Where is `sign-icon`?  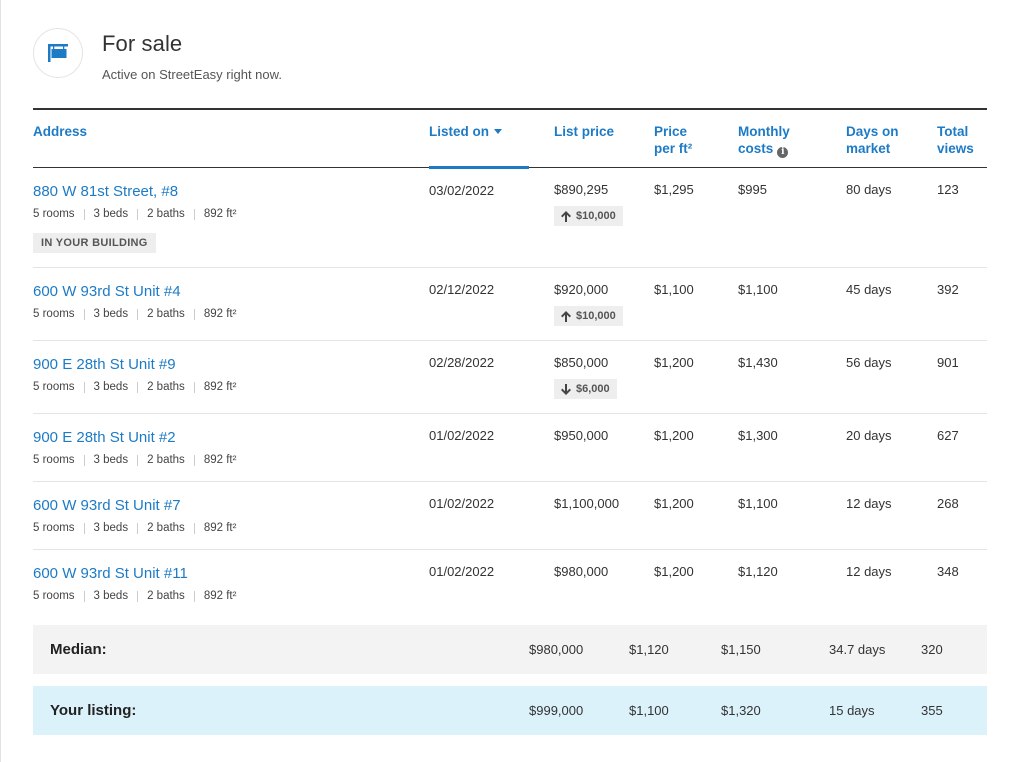
sign-icon is located at coordinates (58, 53).